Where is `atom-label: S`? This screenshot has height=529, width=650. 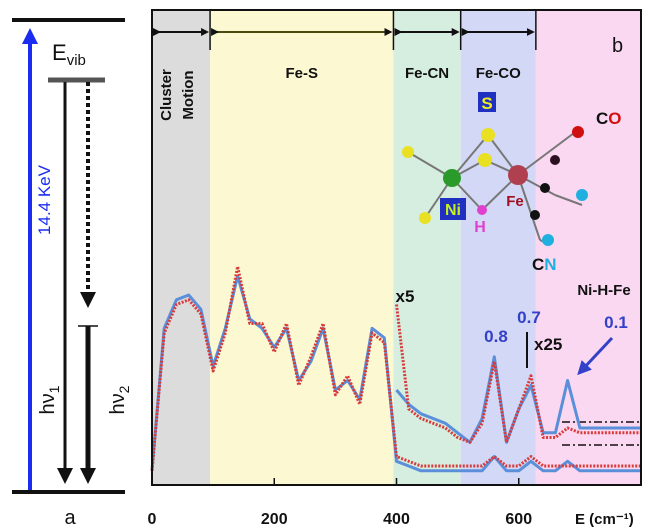
atom-label: S is located at coordinates (486, 103).